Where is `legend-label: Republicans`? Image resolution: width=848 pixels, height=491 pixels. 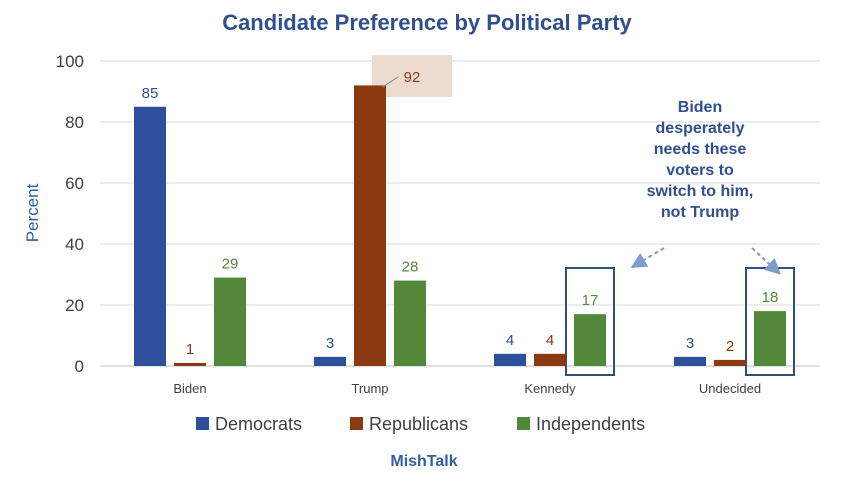 legend-label: Republicans is located at coordinates (418, 424).